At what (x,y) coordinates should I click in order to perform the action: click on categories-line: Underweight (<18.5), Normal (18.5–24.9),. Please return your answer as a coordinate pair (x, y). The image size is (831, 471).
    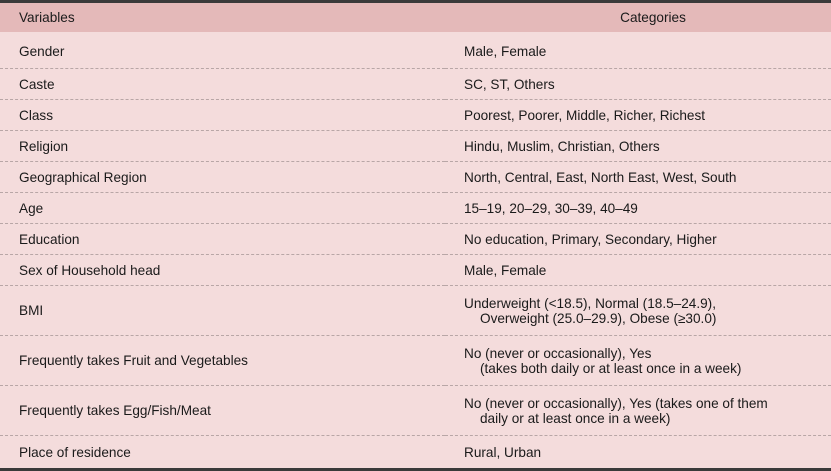
    Looking at the image, I should click on (590, 303).